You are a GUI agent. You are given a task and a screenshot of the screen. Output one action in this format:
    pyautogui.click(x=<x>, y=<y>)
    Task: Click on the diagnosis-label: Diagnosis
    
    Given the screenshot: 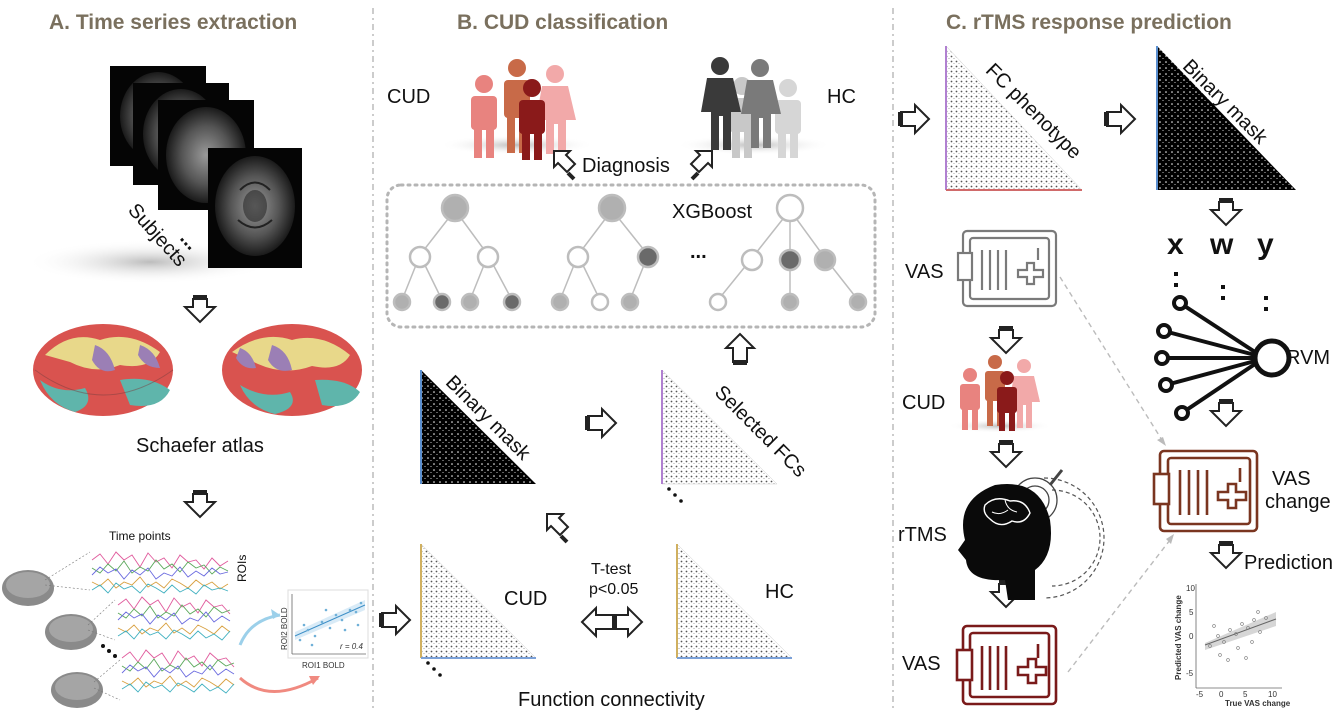 What is the action you would take?
    pyautogui.click(x=626, y=166)
    